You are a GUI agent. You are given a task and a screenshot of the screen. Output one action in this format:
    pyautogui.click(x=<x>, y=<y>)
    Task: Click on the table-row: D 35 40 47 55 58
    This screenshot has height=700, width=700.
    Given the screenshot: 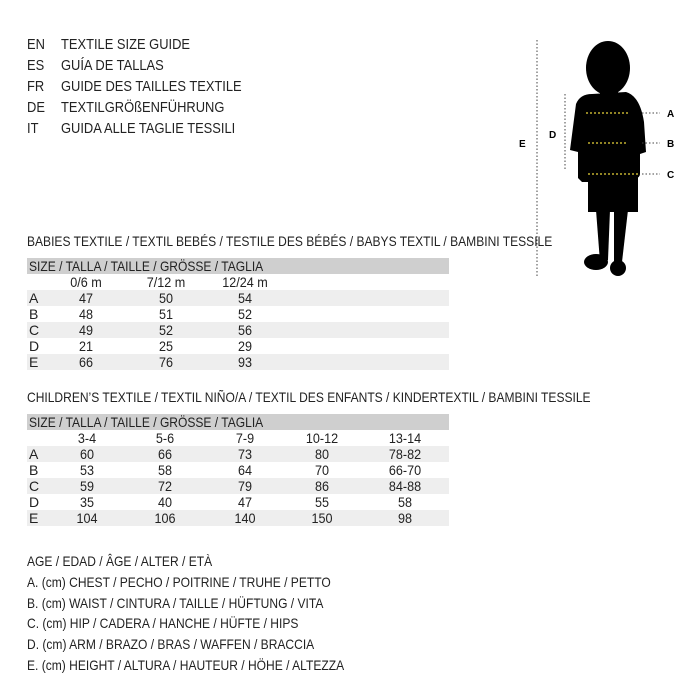 What is the action you would take?
    pyautogui.click(x=238, y=502)
    